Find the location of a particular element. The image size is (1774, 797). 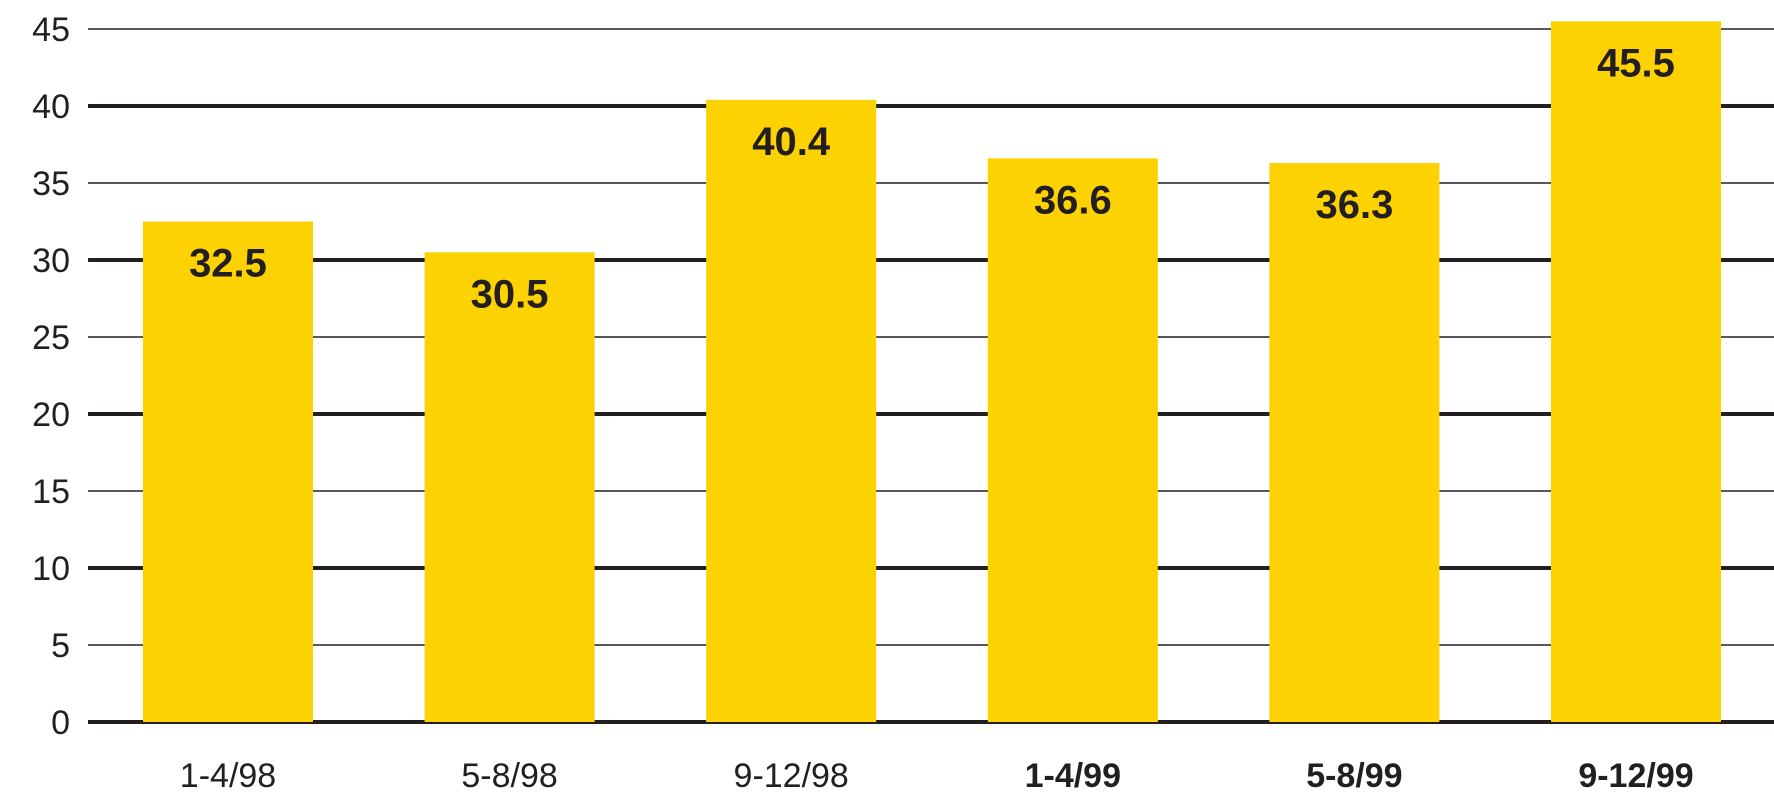

y-axis-ticks: 0 5 10 15 20 25 30 35 40 45 is located at coordinates (51, 376).